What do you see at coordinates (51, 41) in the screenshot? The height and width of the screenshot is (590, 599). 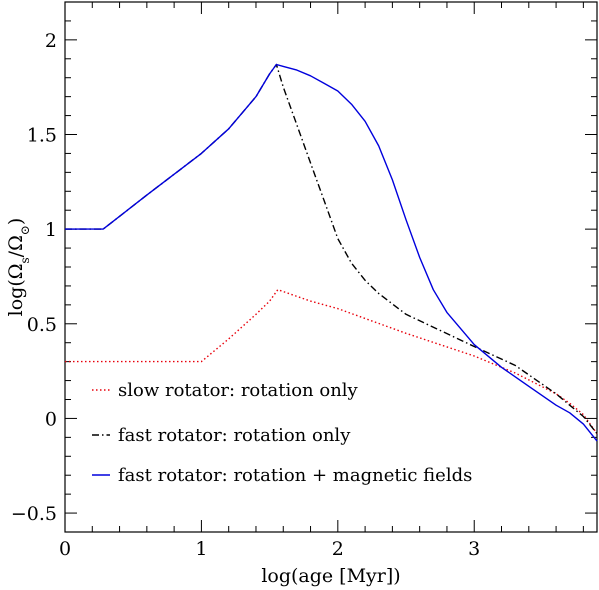 I see `y-tick-label: 2` at bounding box center [51, 41].